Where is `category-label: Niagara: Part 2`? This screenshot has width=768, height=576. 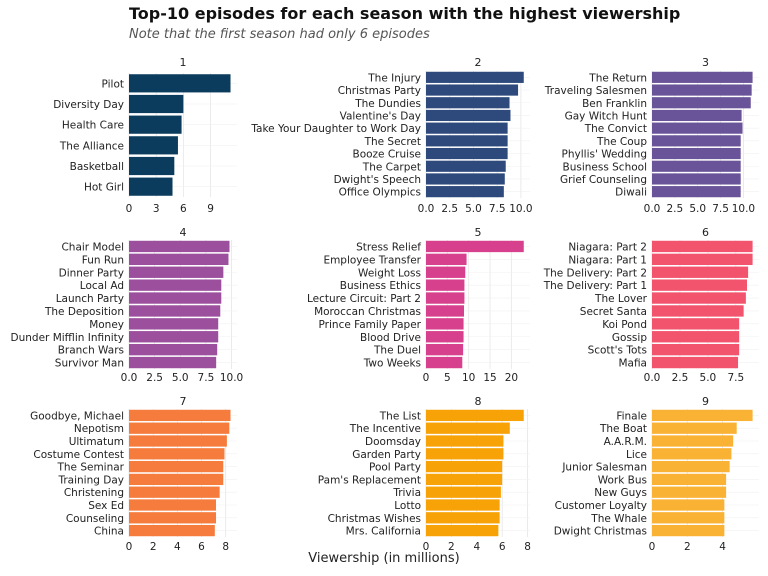
category-label: Niagara: Part 2 is located at coordinates (607, 247).